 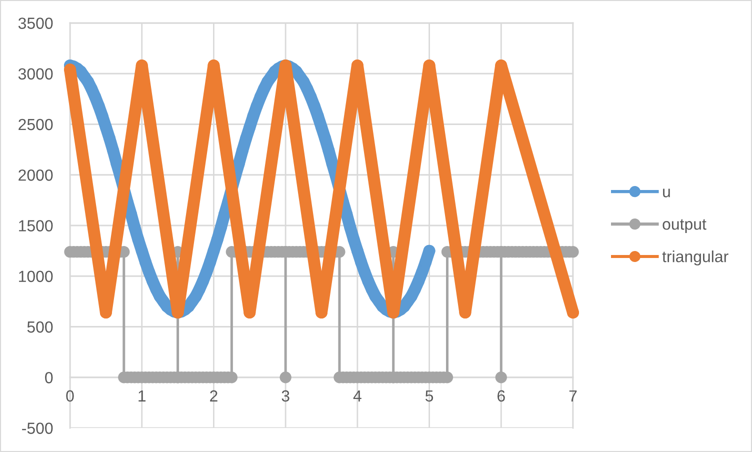 What do you see at coordinates (142, 396) in the screenshot?
I see `x-tick-label: 1` at bounding box center [142, 396].